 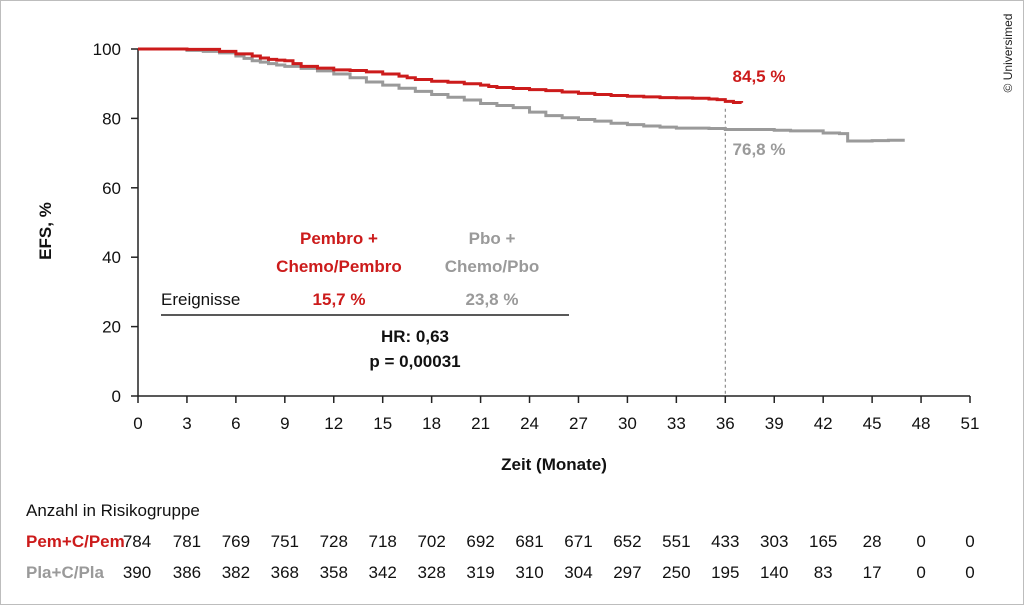 I want to click on risk-value-pem: 769, so click(x=236, y=541).